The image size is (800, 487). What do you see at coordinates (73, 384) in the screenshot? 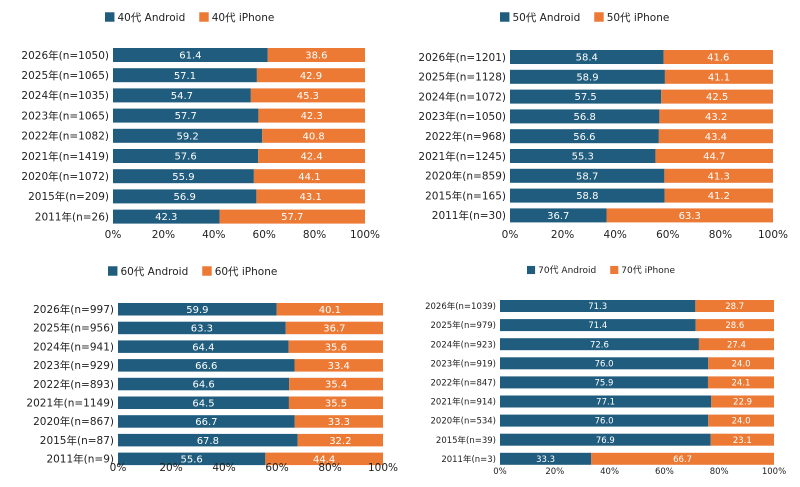
I see `category-label: 2022年(n=893)` at bounding box center [73, 384].